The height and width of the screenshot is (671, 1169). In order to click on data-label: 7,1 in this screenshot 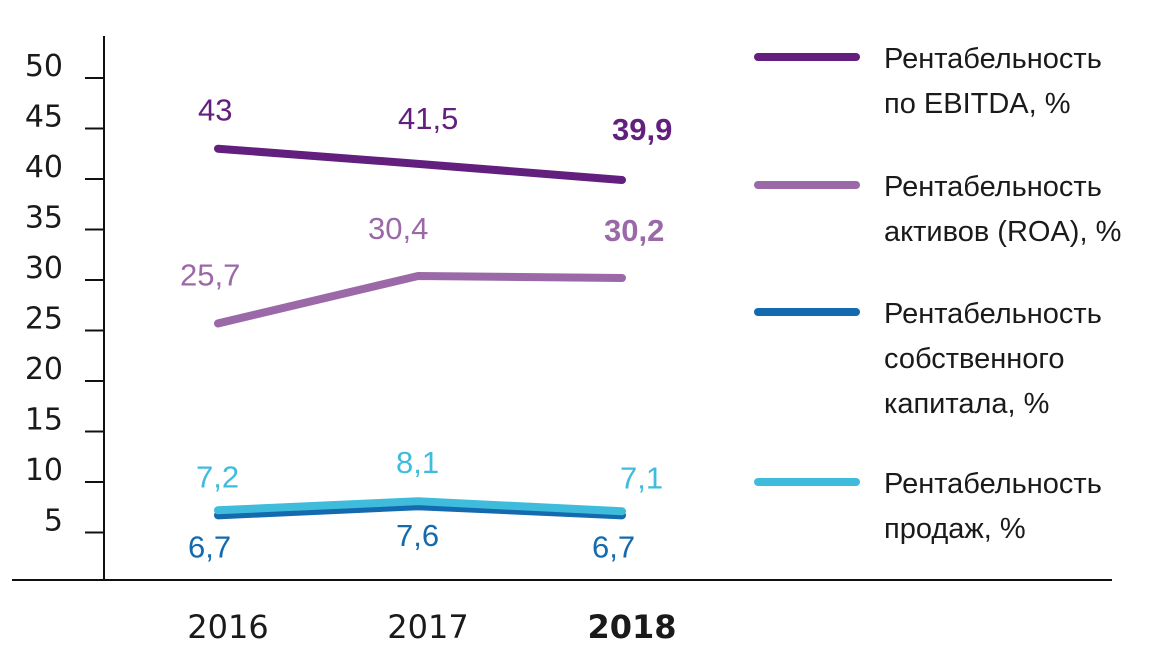, I will do `click(641, 477)`.